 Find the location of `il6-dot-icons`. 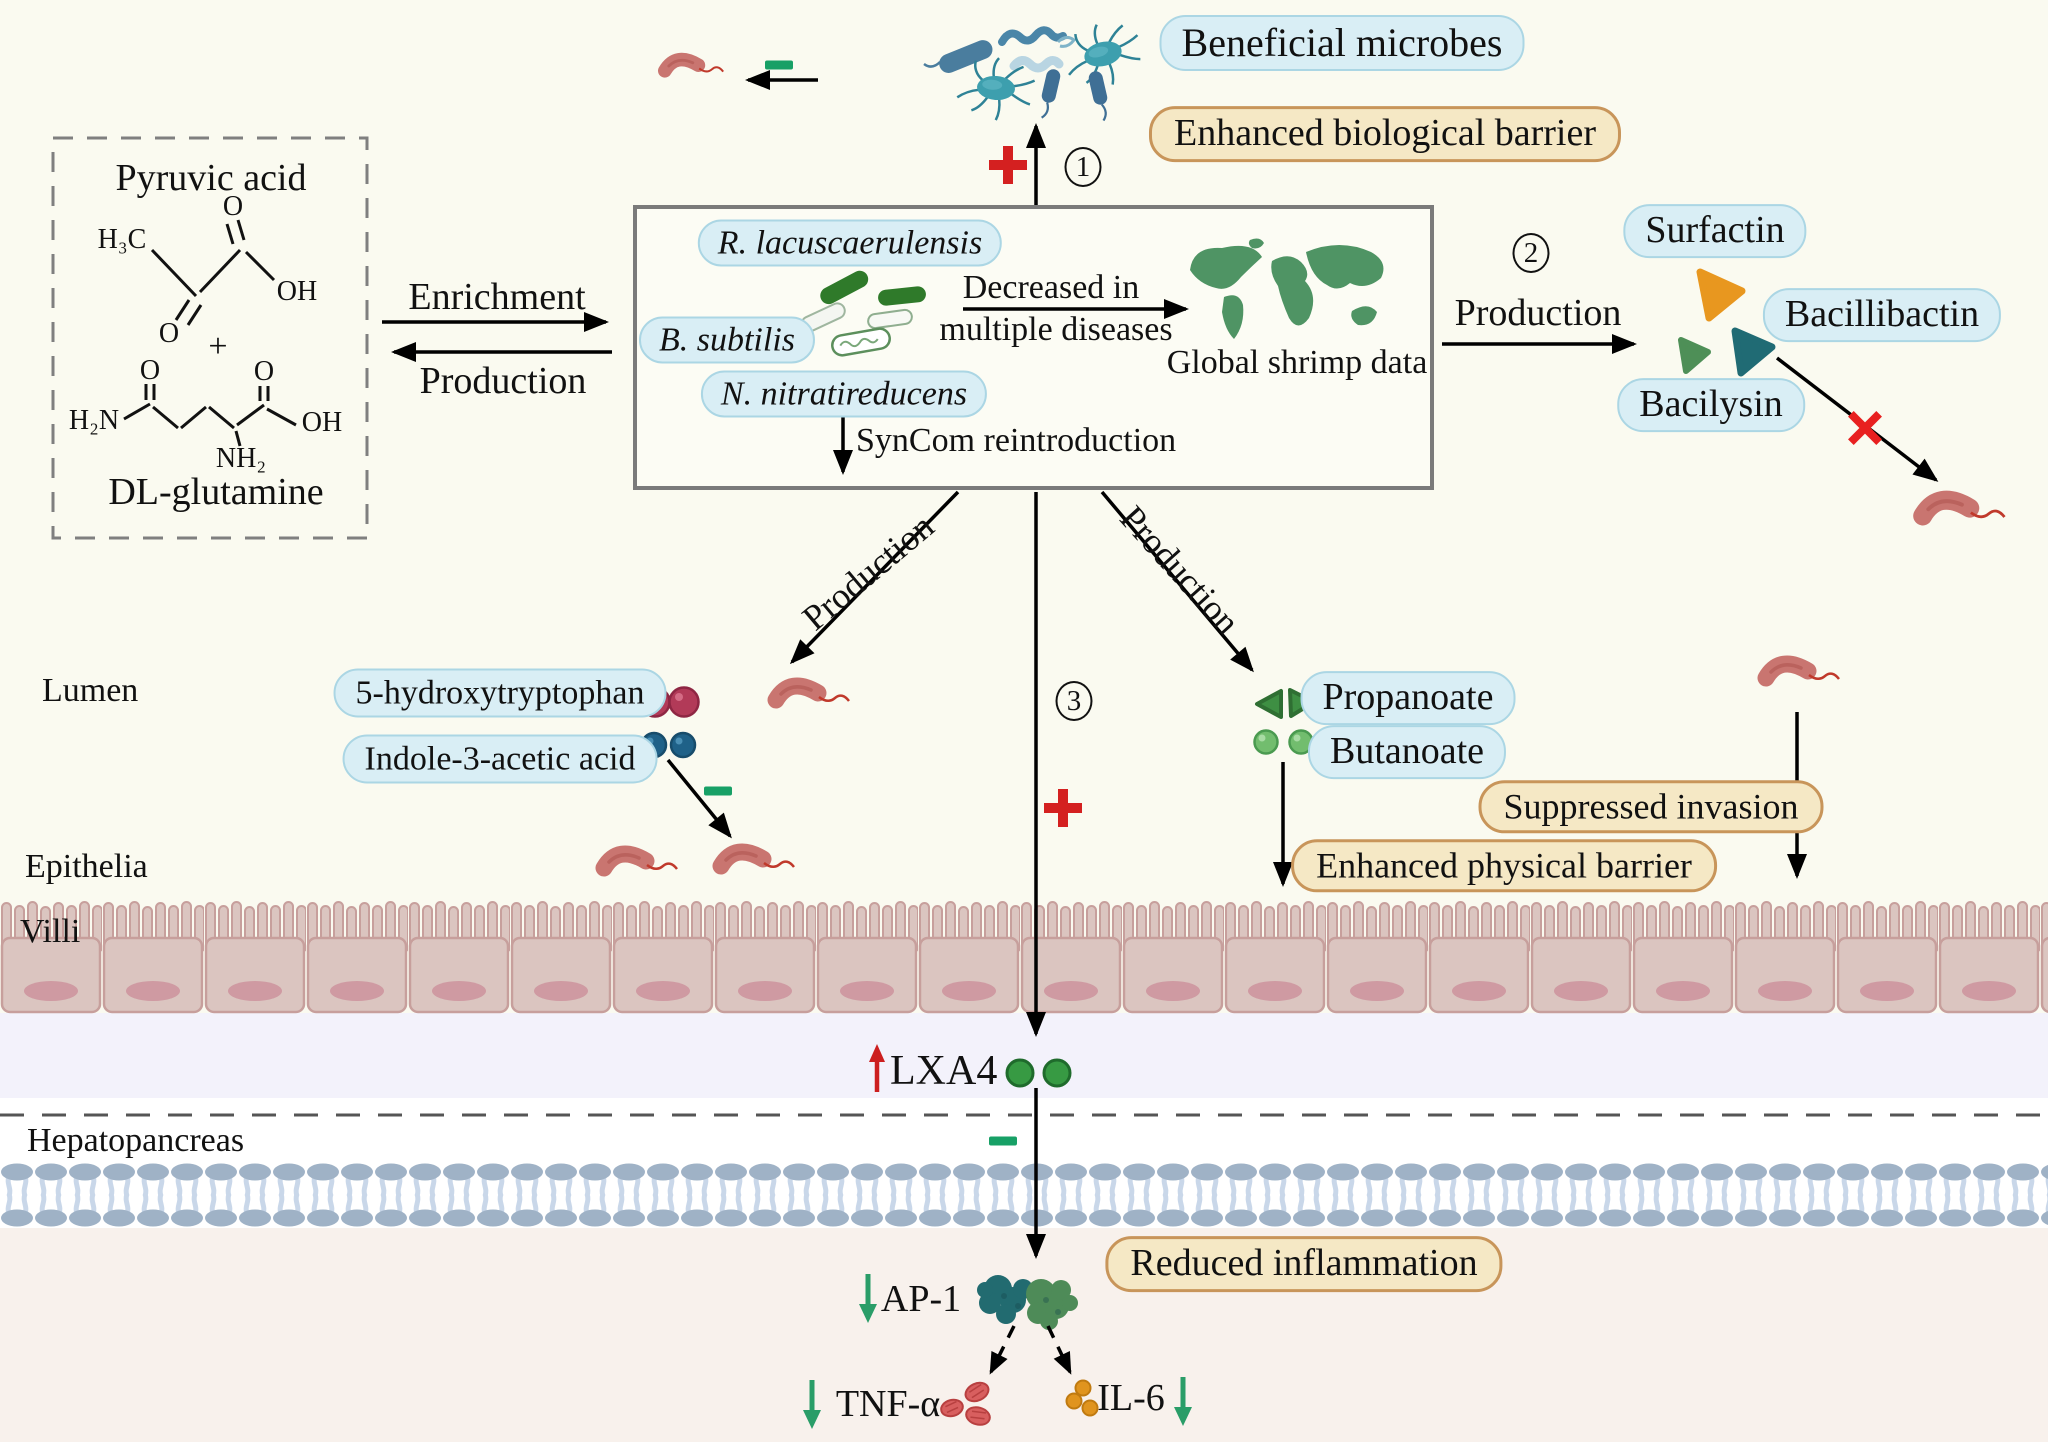

il6-dot-icons is located at coordinates (1082, 1398).